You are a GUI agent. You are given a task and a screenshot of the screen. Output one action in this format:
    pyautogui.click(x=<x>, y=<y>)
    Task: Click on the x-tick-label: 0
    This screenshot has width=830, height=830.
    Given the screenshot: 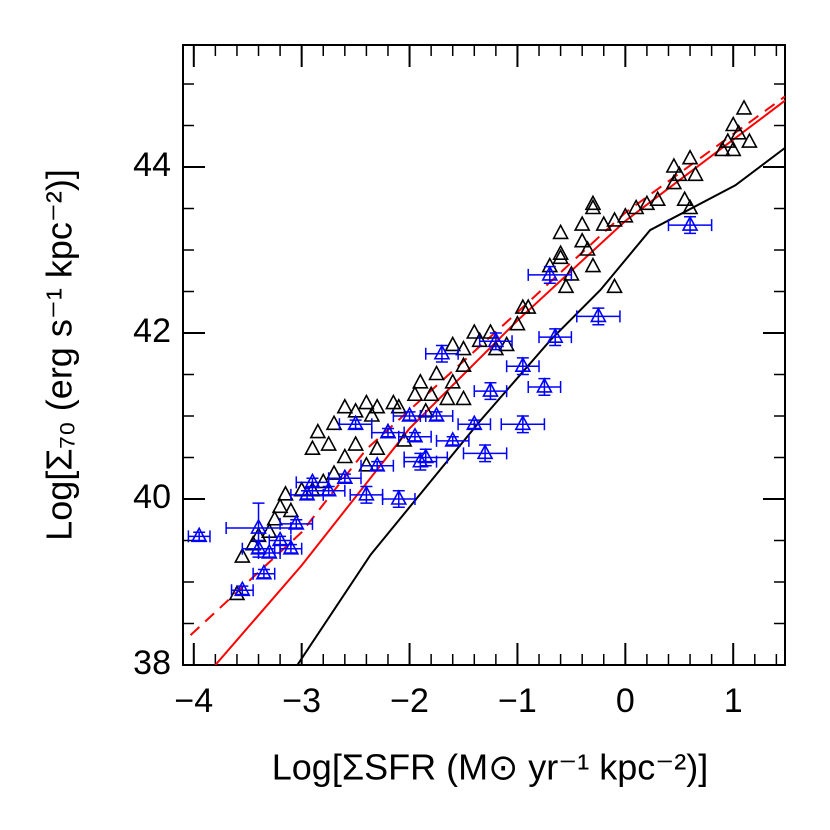 What is the action you would take?
    pyautogui.click(x=625, y=701)
    